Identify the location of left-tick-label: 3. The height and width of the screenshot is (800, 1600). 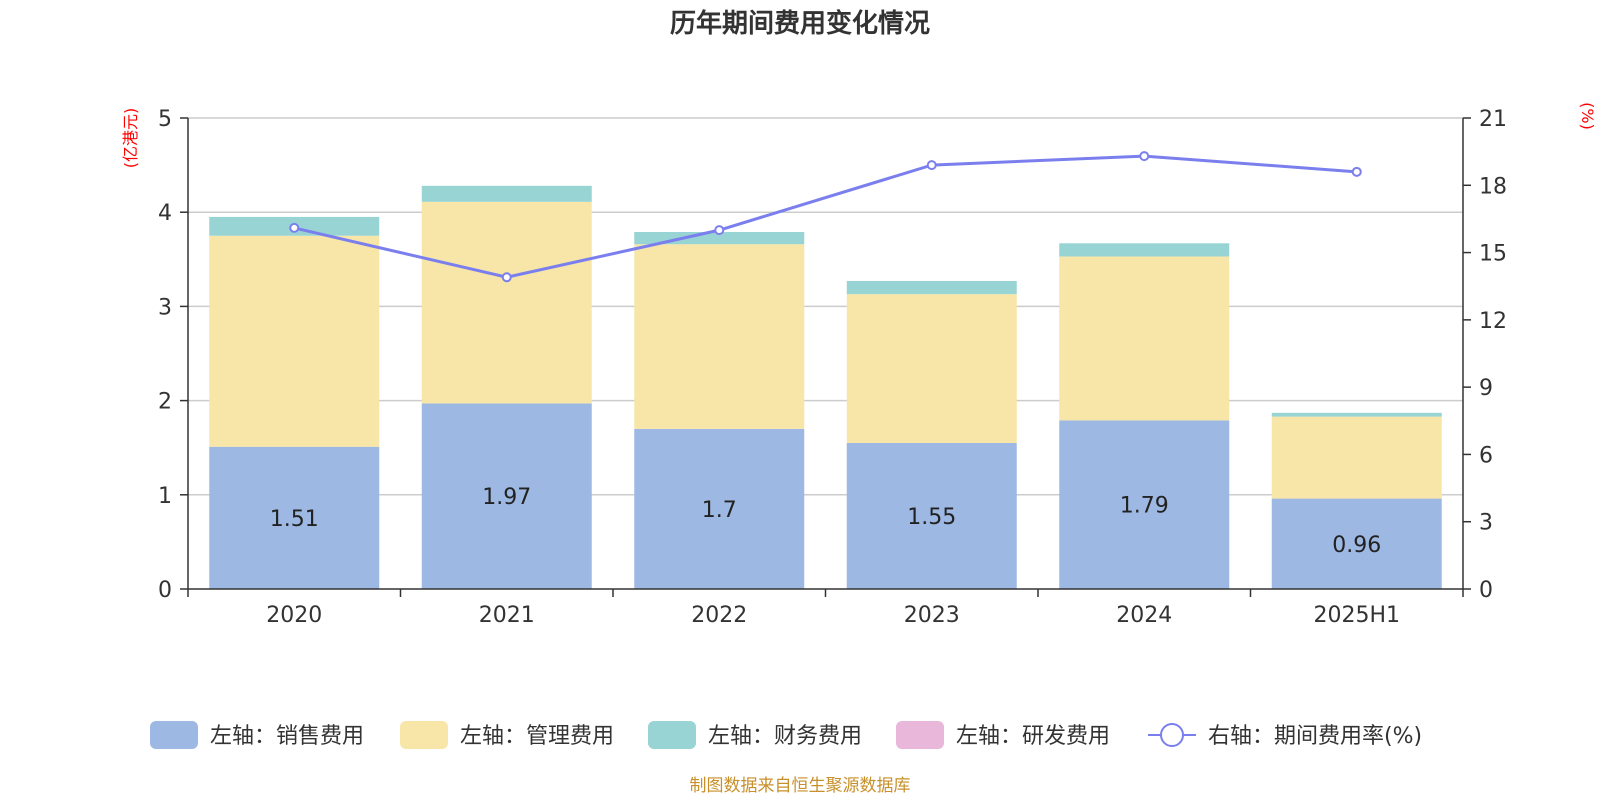
(165, 307).